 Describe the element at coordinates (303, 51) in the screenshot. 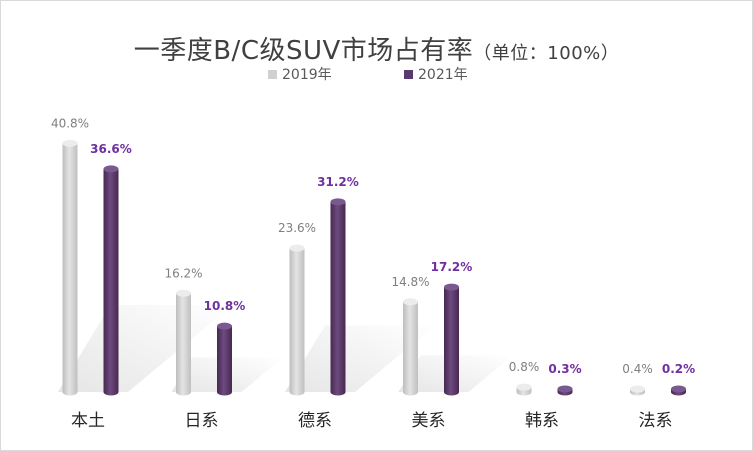

I see `chart-title-text: 一季度B/C级SUV市场占有率` at that location.